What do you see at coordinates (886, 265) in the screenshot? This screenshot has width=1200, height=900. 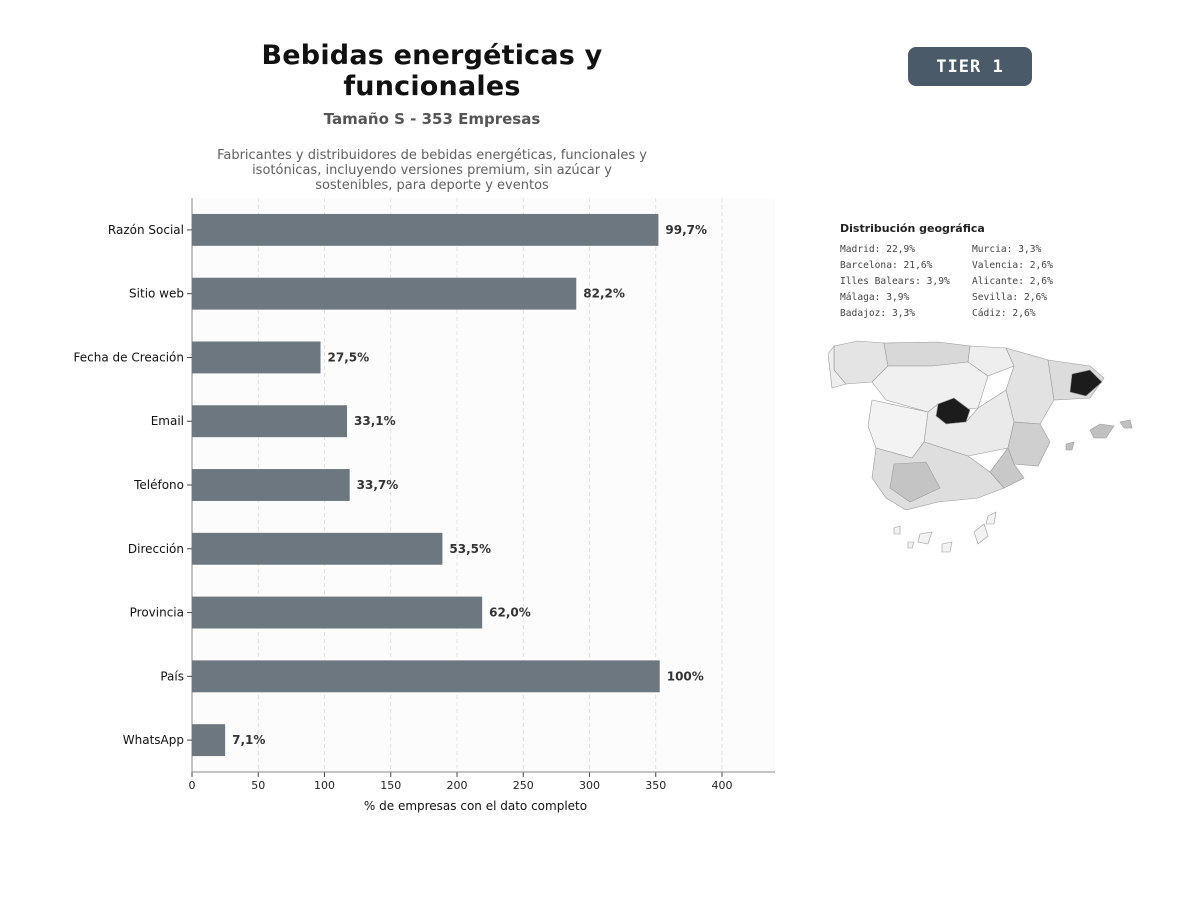 I see `geo-item: Barcelona: 21,6%` at bounding box center [886, 265].